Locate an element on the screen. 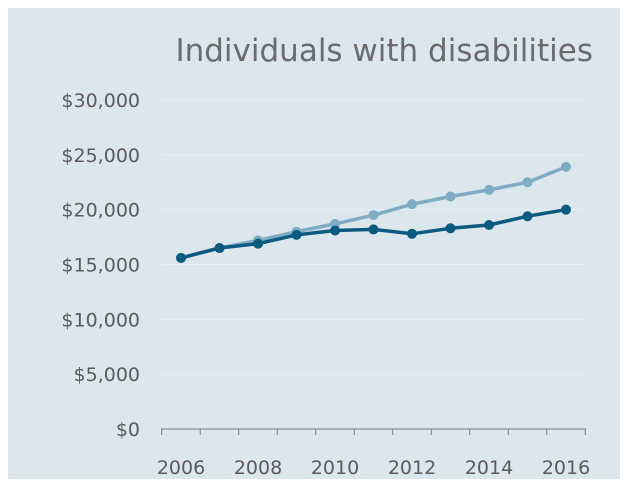  x-tick-label: 2010 is located at coordinates (335, 468).